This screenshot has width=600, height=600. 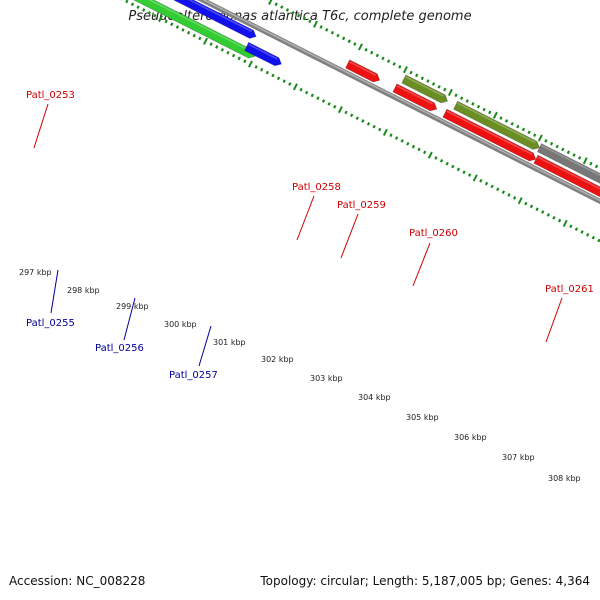 What do you see at coordinates (496, 123) in the screenshot?
I see `gene-patl-0260-olive-shine` at bounding box center [496, 123].